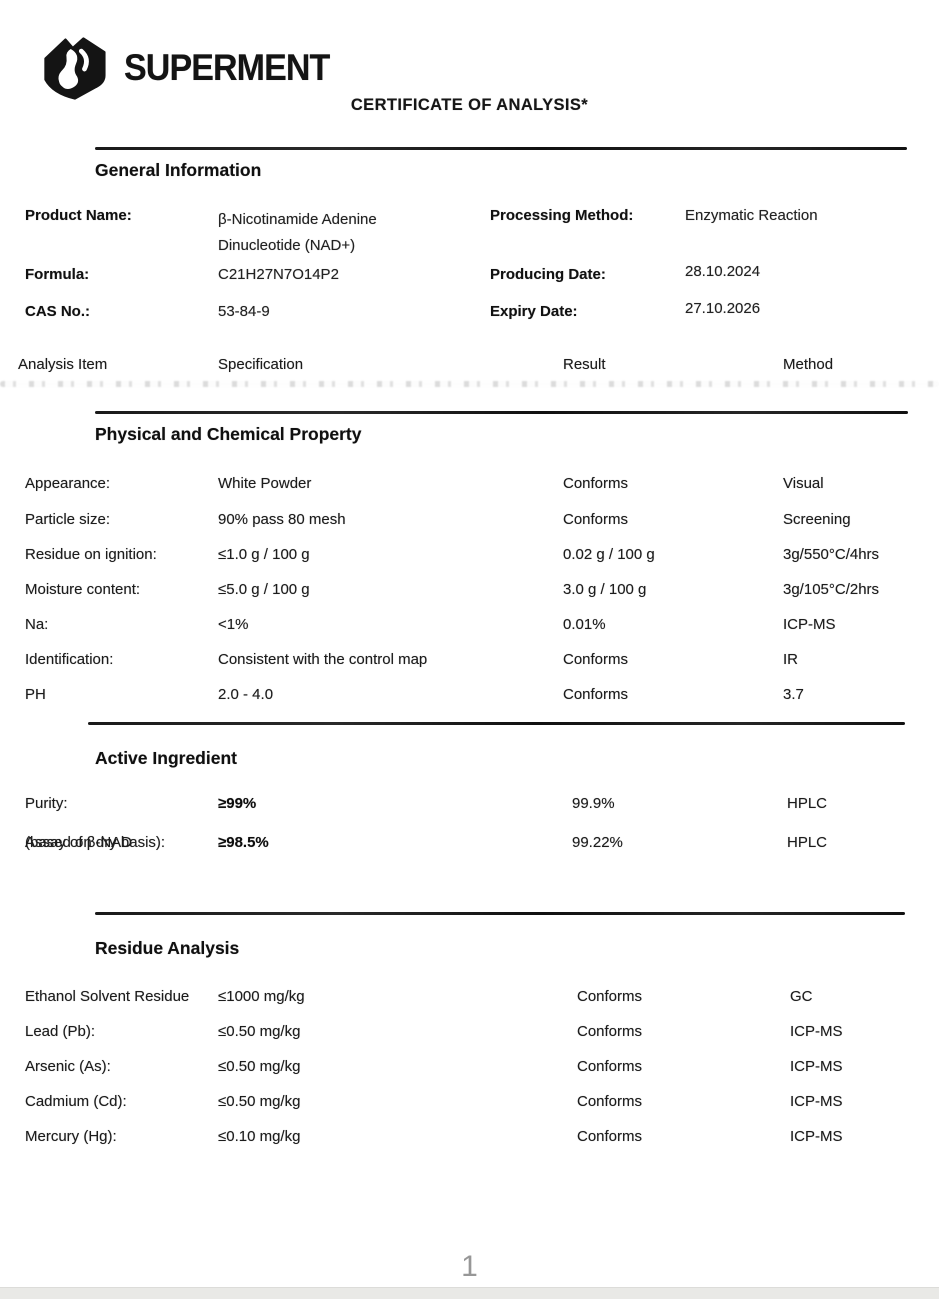 Image resolution: width=939 pixels, height=1299 pixels. What do you see at coordinates (237, 803) in the screenshot?
I see `cell-spec: ≥99%` at bounding box center [237, 803].